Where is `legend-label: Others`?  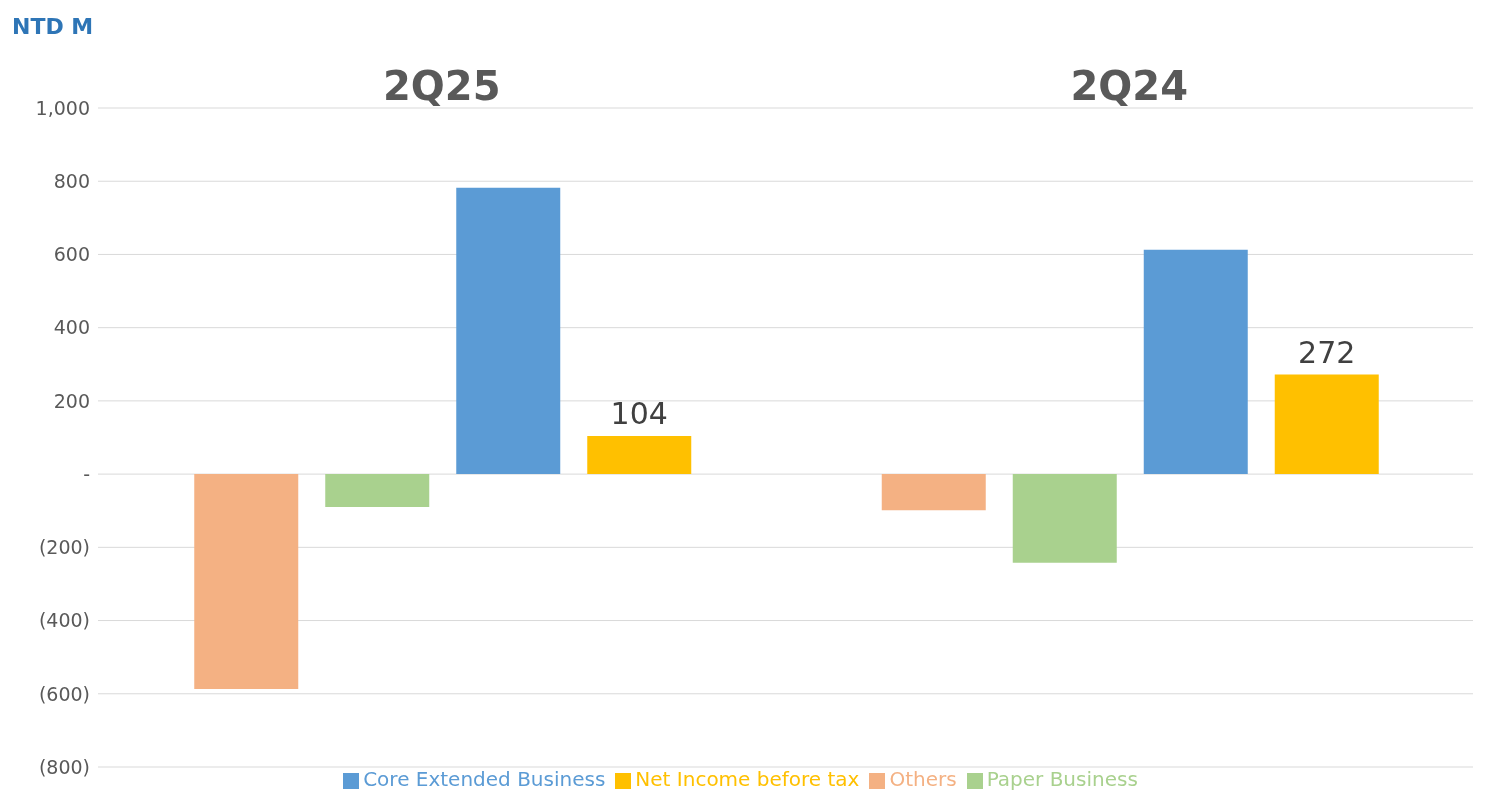
legend-label: Others is located at coordinates (923, 779).